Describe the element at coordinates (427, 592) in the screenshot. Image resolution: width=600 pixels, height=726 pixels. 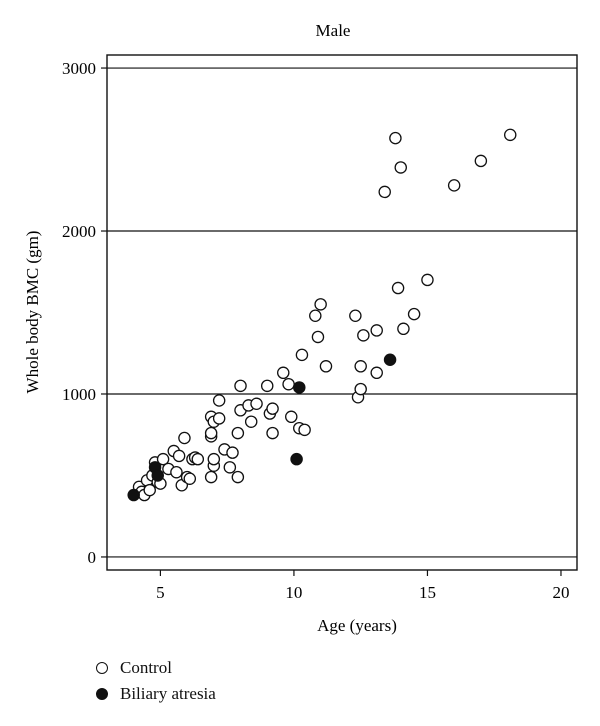
I see `x-tick-label: 15` at that location.